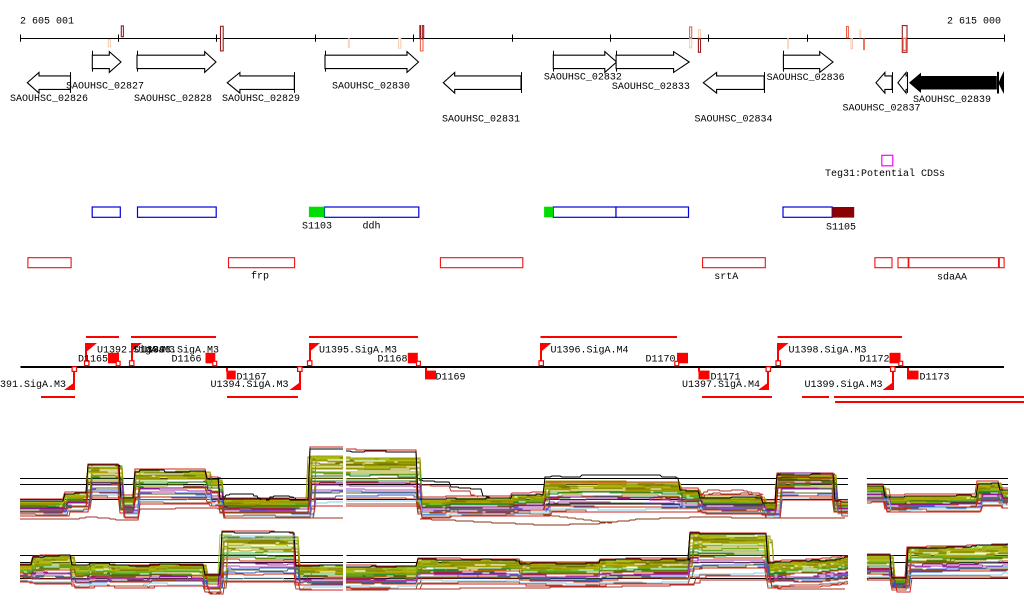 Image resolution: width=1024 pixels, height=611 pixels. I want to click on svg-text: D1168, so click(393, 360).